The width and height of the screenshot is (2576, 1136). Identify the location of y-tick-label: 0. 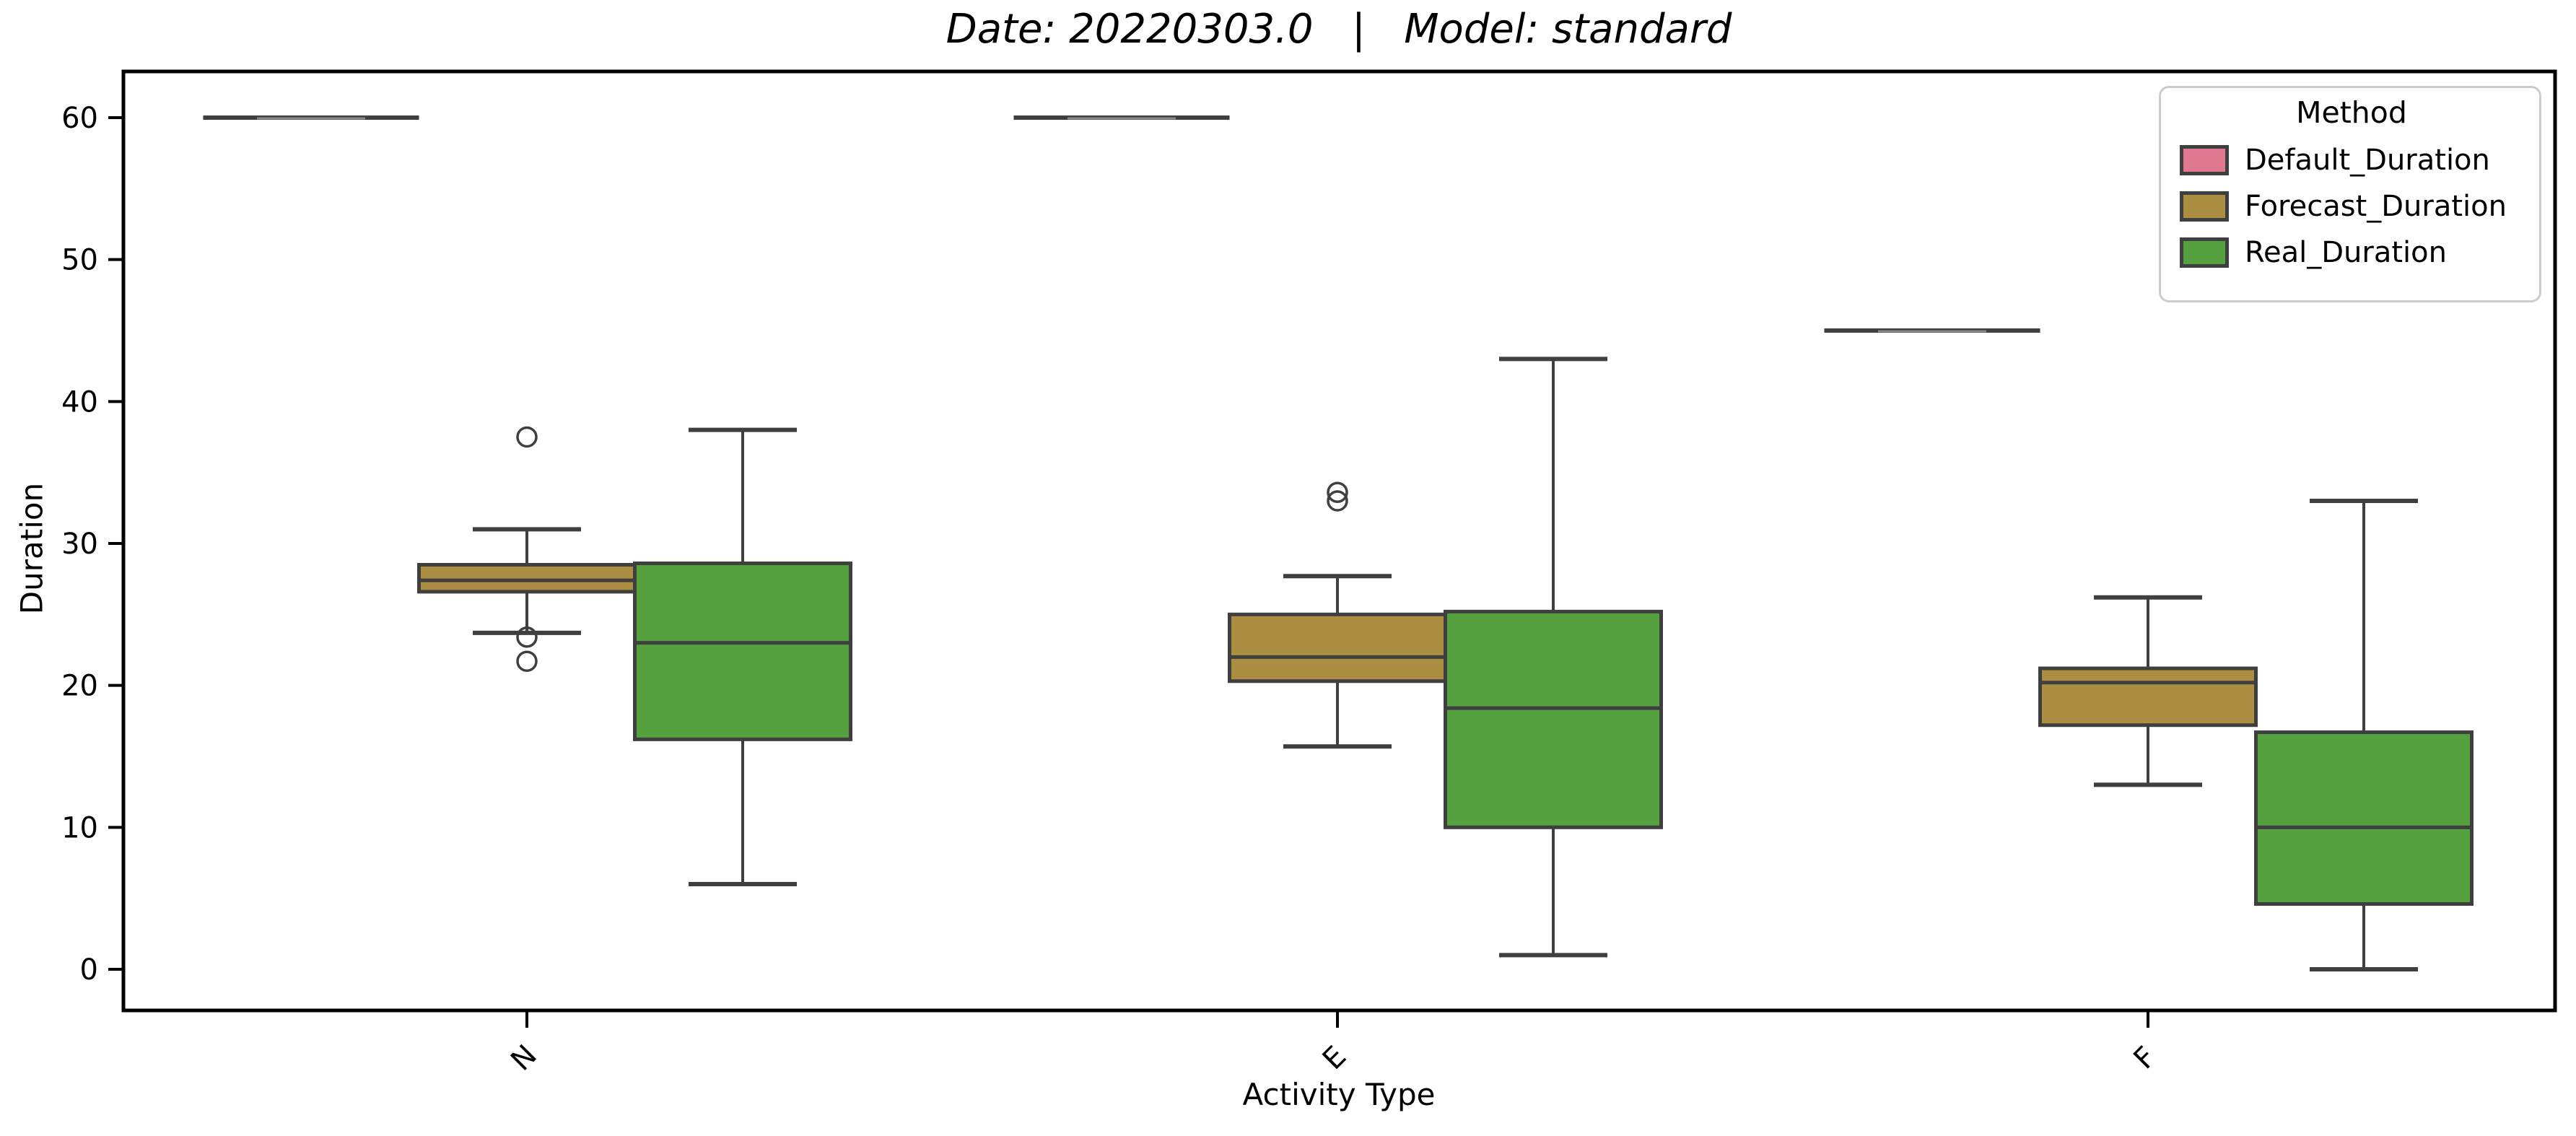
(89, 970).